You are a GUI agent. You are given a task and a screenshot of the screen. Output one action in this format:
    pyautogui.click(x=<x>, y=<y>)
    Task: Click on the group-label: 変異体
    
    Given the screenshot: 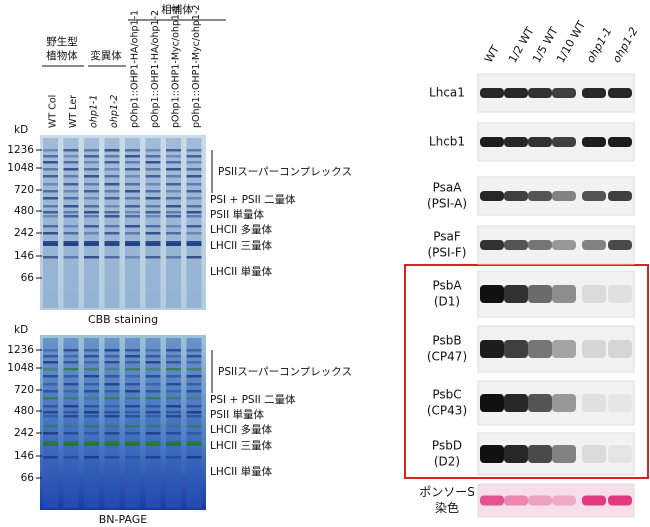 What is the action you would take?
    pyautogui.click(x=106, y=55)
    